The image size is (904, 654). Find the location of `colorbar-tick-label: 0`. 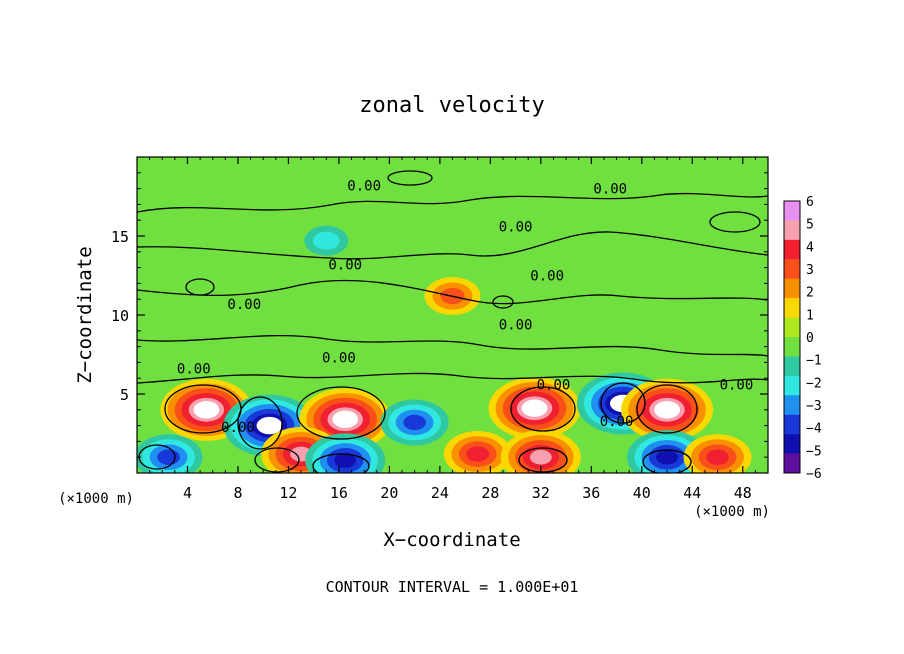

colorbar-tick-label: 0 is located at coordinates (810, 338).